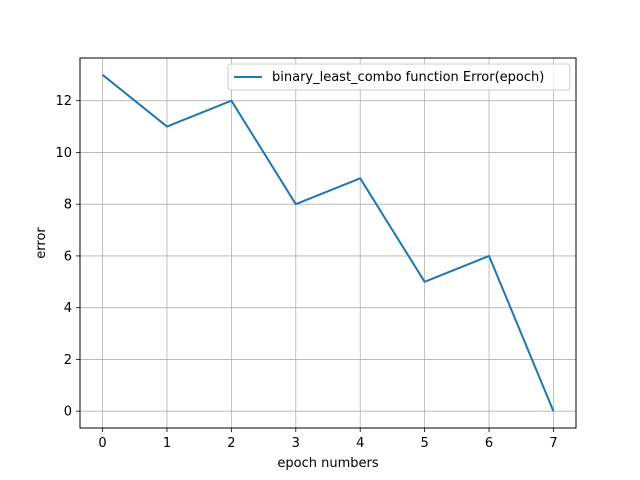 This screenshot has width=640, height=480. I want to click on y-tick-label: 10, so click(63, 153).